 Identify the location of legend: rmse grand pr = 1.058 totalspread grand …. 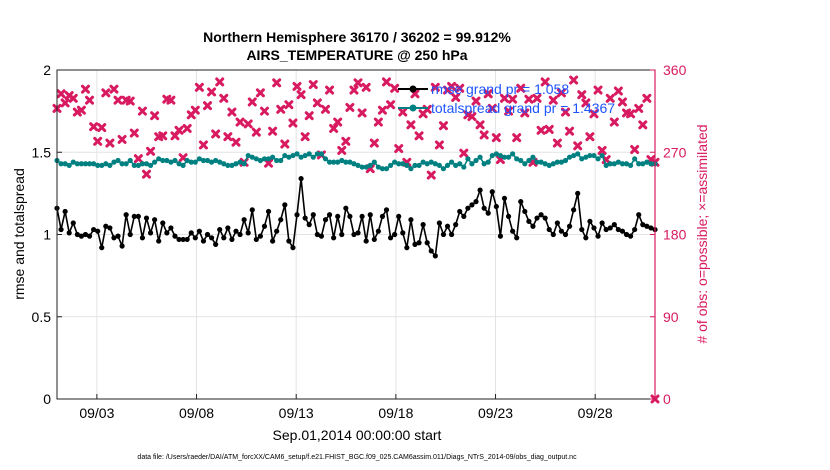
(506, 98).